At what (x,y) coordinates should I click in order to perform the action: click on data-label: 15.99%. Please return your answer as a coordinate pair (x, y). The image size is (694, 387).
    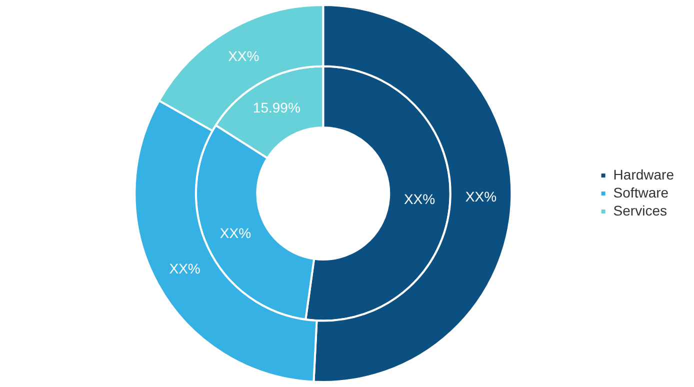
    Looking at the image, I should click on (276, 108).